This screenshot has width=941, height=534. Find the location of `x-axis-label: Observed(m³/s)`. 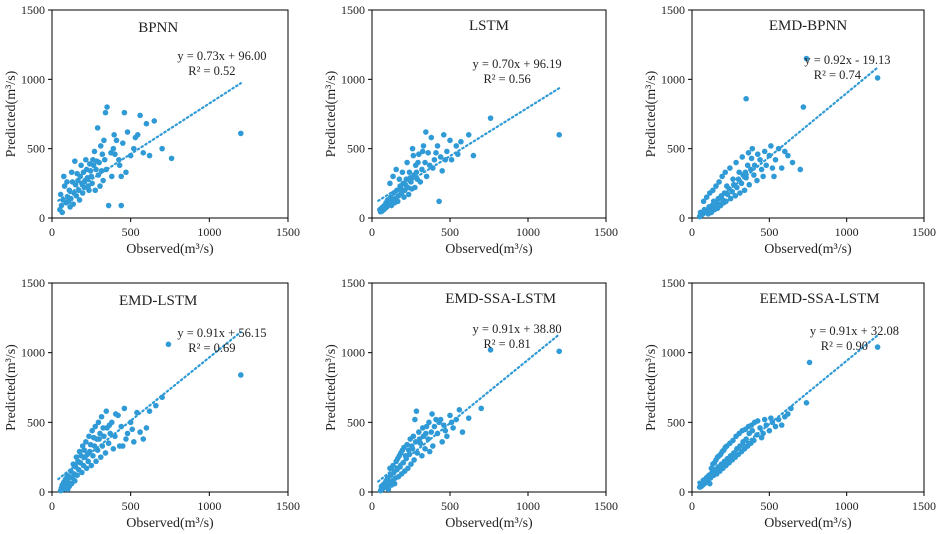

x-axis-label: Observed(m³/s) is located at coordinates (489, 249).